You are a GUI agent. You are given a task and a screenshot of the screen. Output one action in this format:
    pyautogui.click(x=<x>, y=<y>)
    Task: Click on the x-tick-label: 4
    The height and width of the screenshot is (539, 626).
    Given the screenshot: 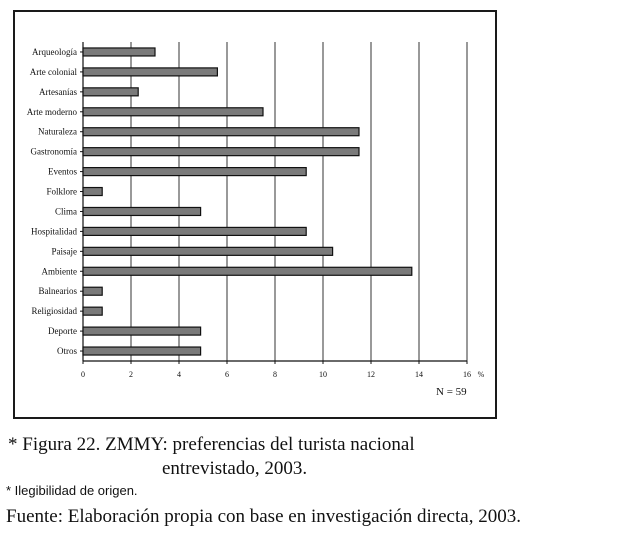 What is the action you would take?
    pyautogui.click(x=179, y=374)
    